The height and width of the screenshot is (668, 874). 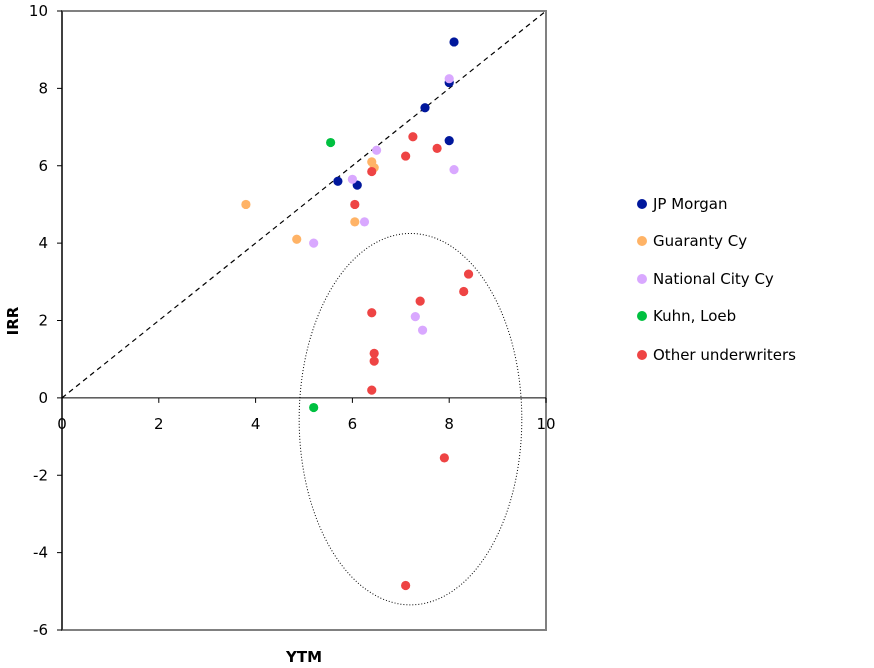 What do you see at coordinates (353, 424) in the screenshot?
I see `x-tick-label: 6` at bounding box center [353, 424].